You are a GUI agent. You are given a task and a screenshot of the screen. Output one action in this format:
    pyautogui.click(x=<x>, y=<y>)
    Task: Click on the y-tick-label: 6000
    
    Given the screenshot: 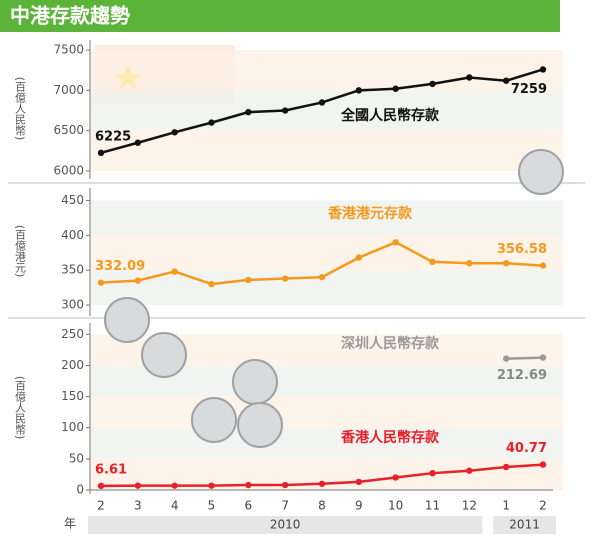 What is the action you would take?
    pyautogui.click(x=68, y=170)
    